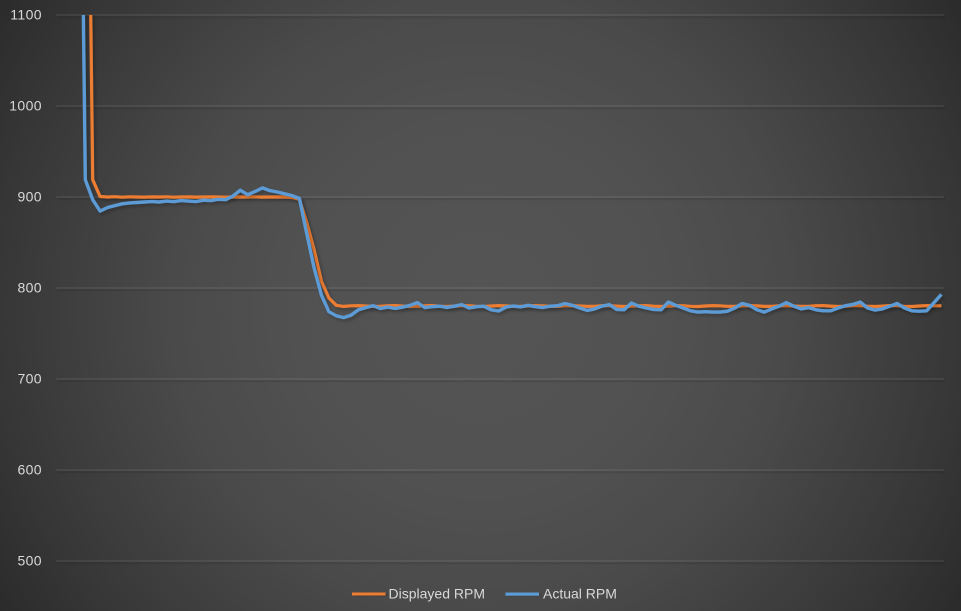 The image size is (961, 611). I want to click on svg-text: 800, so click(29, 288).